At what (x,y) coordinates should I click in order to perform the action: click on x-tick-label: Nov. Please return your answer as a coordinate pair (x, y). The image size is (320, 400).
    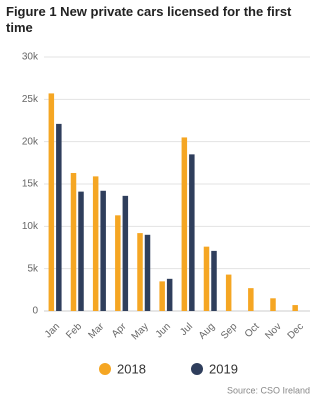
    Looking at the image, I should click on (273, 331).